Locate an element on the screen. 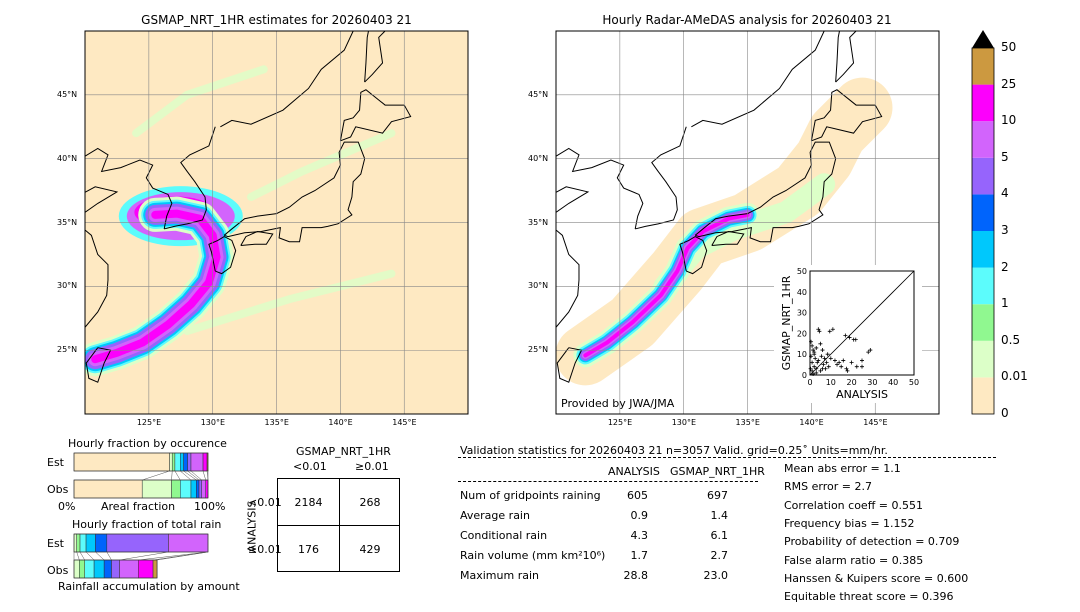 This screenshot has height=612, width=1080. colorbar-label: 0.5 is located at coordinates (1011, 339).